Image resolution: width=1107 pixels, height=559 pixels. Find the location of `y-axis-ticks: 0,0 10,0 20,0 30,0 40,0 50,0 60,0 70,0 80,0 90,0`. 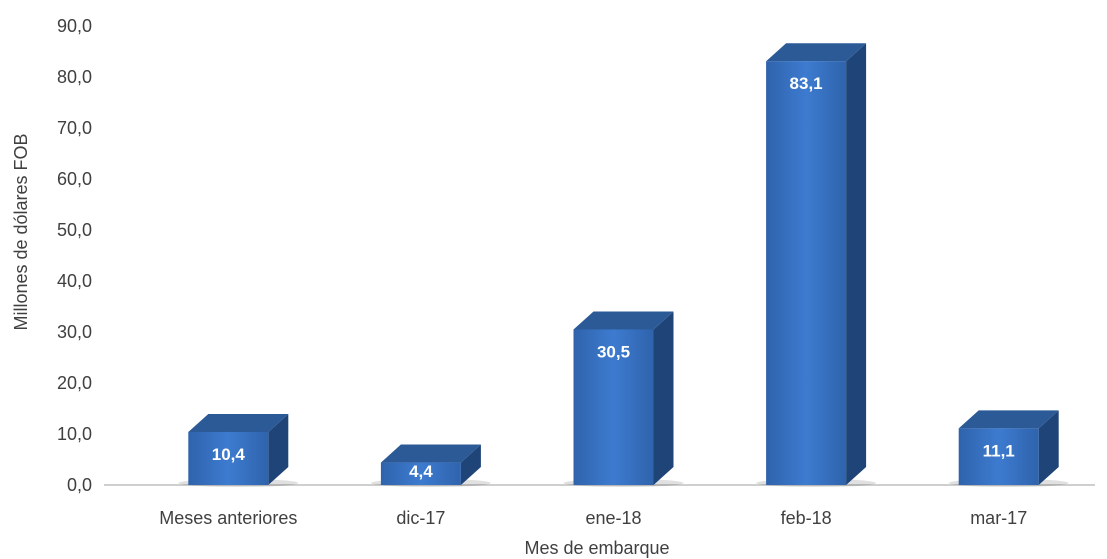

y-axis-ticks: 0,0 10,0 20,0 30,0 40,0 50,0 60,0 70,0 80,0 90,0 is located at coordinates (74, 255).